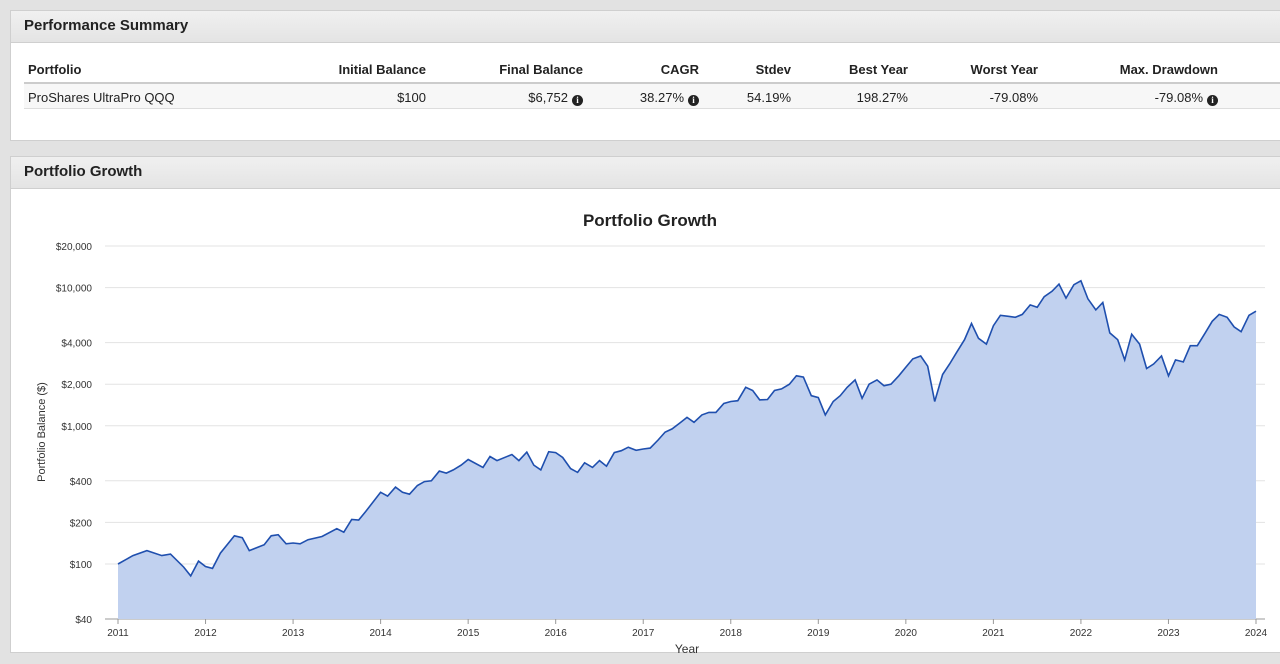 This screenshot has height=664, width=1280. I want to click on cell-text: Best Year, so click(878, 69).